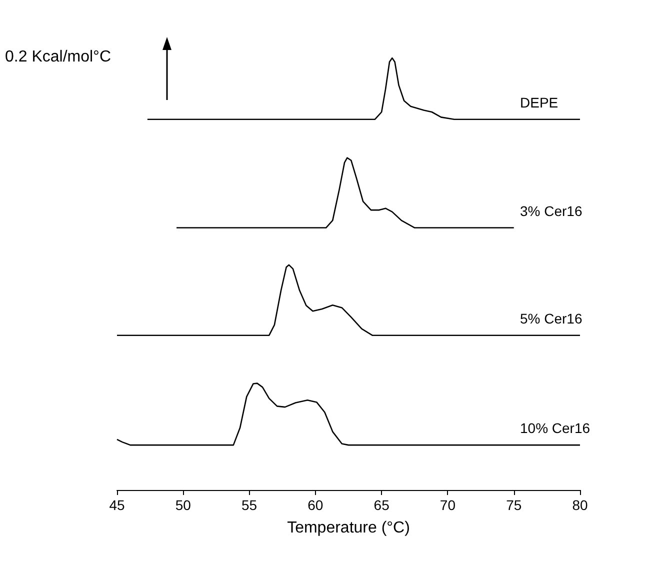 The height and width of the screenshot is (563, 646). I want to click on x-axis-title: Temperature (°C), so click(348, 528).